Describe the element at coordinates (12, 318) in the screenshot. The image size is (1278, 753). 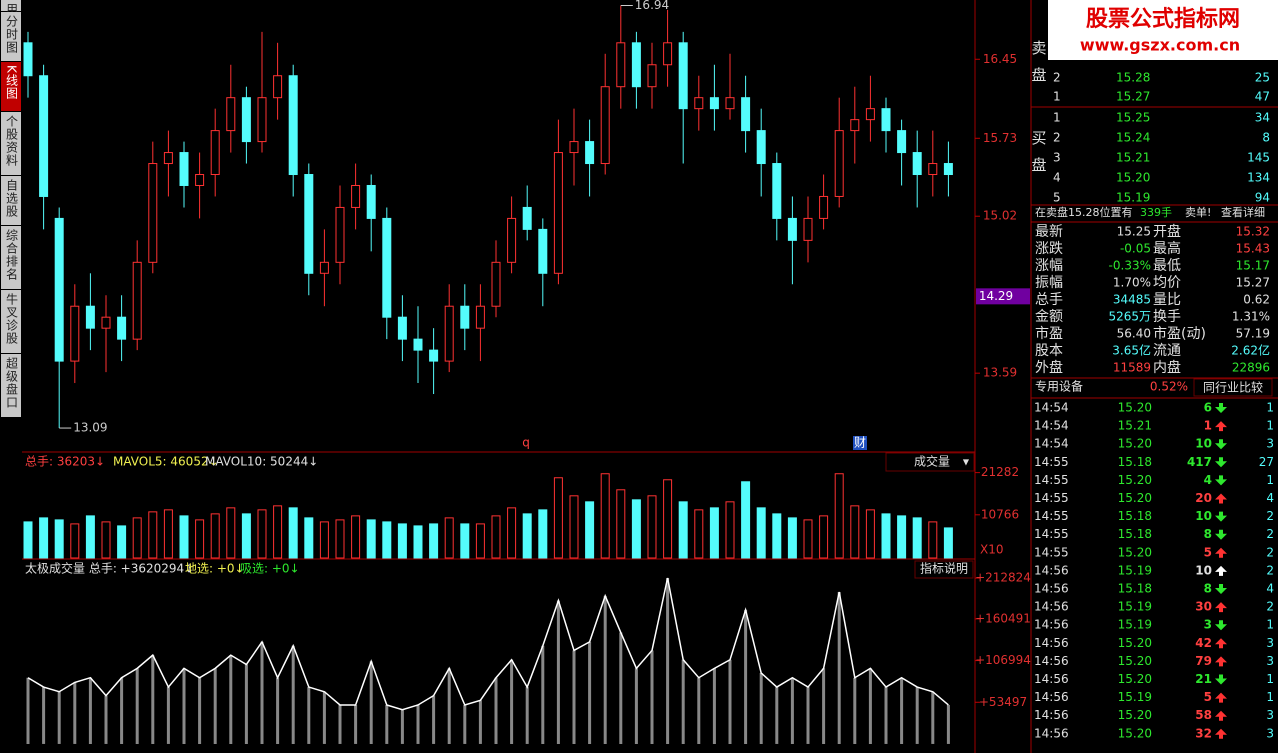
I see `sidebar-tab-label: 牛叉诊股` at that location.